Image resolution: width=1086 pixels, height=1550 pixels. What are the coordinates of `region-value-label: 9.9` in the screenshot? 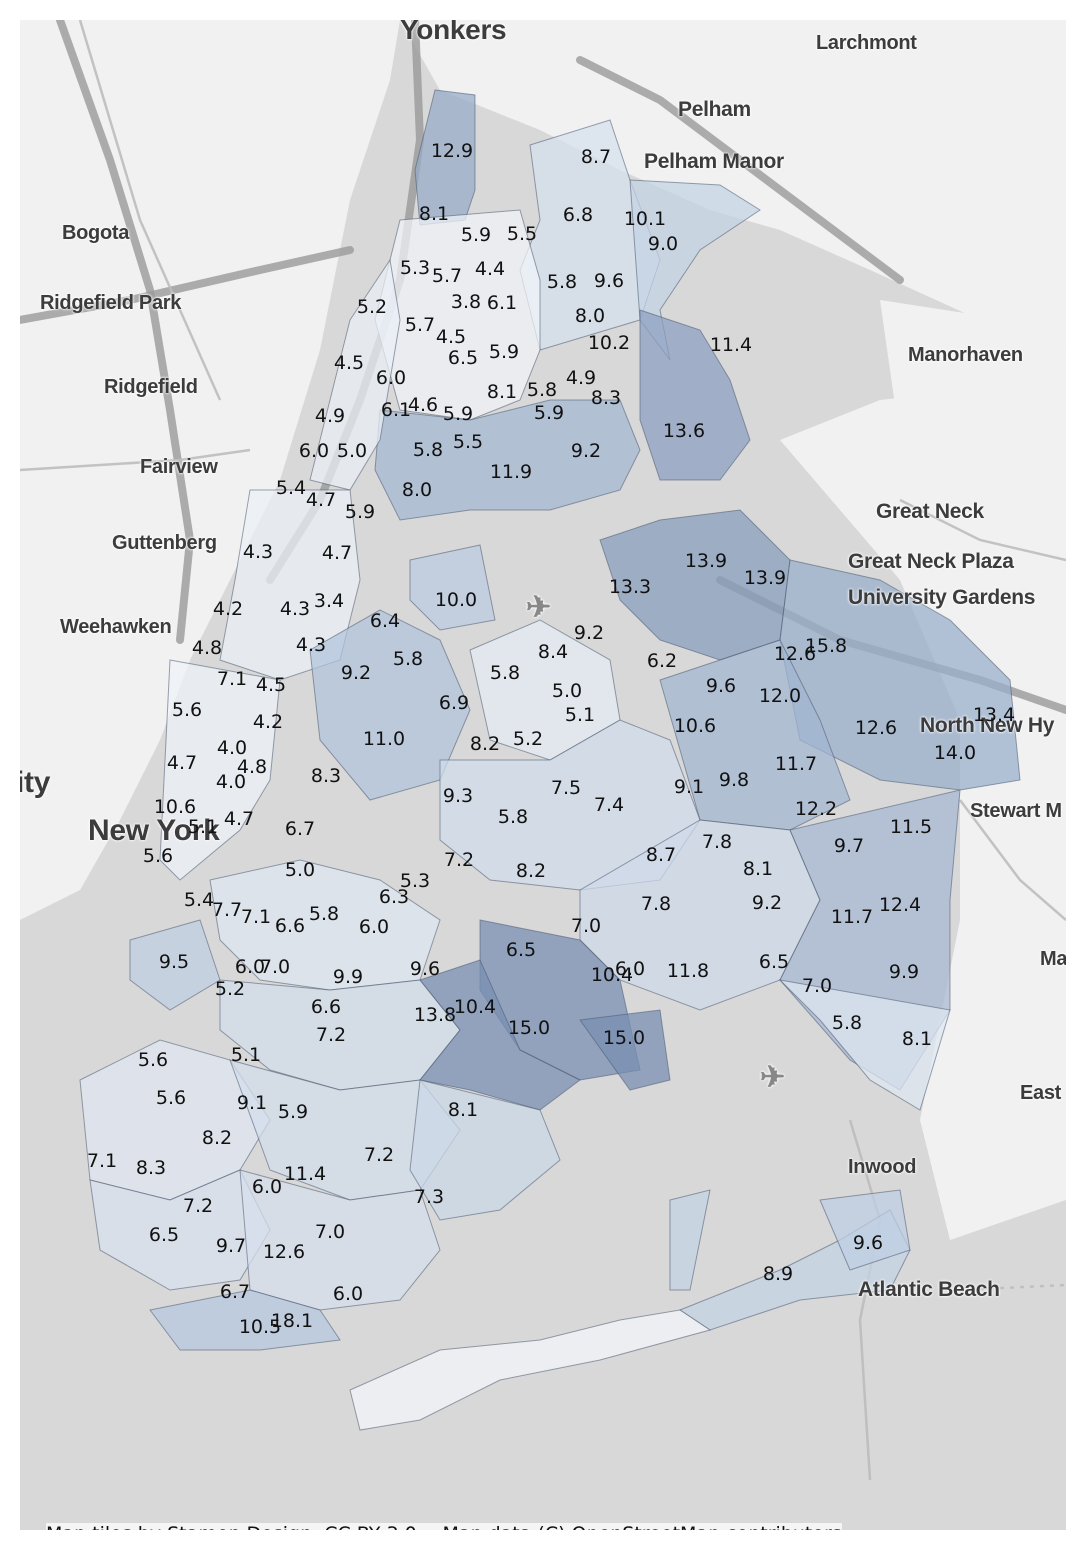 It's located at (348, 977).